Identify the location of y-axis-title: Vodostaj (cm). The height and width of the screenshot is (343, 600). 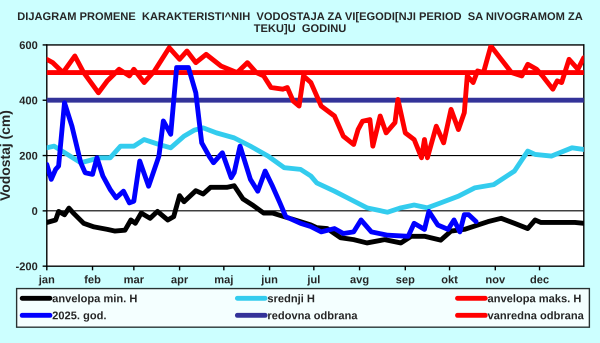
(6, 155).